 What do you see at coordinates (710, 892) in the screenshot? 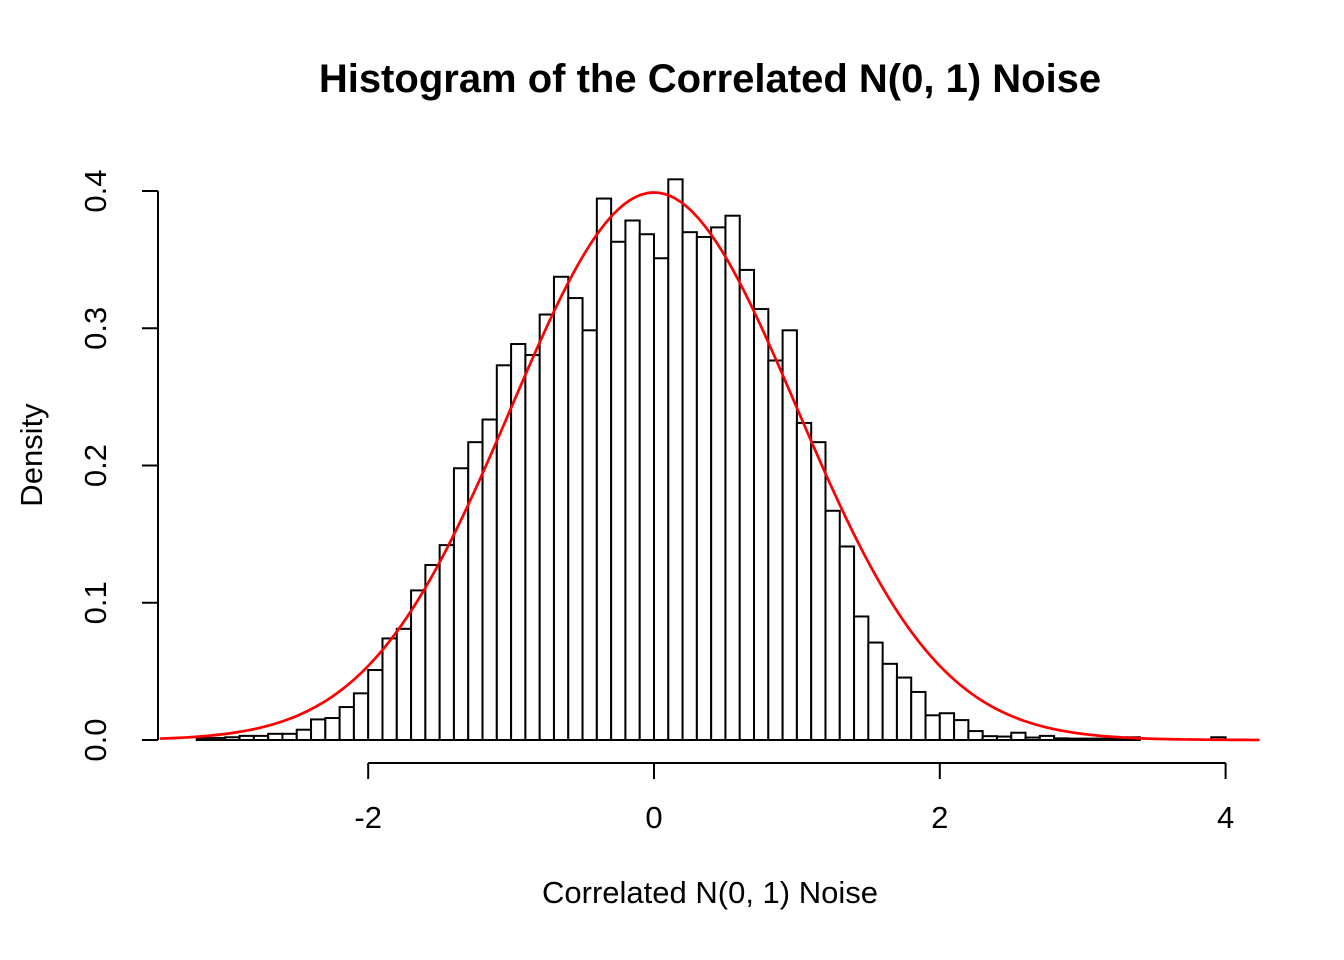
I see `x-axis-label: Correlated N(0, 1) Noise` at bounding box center [710, 892].